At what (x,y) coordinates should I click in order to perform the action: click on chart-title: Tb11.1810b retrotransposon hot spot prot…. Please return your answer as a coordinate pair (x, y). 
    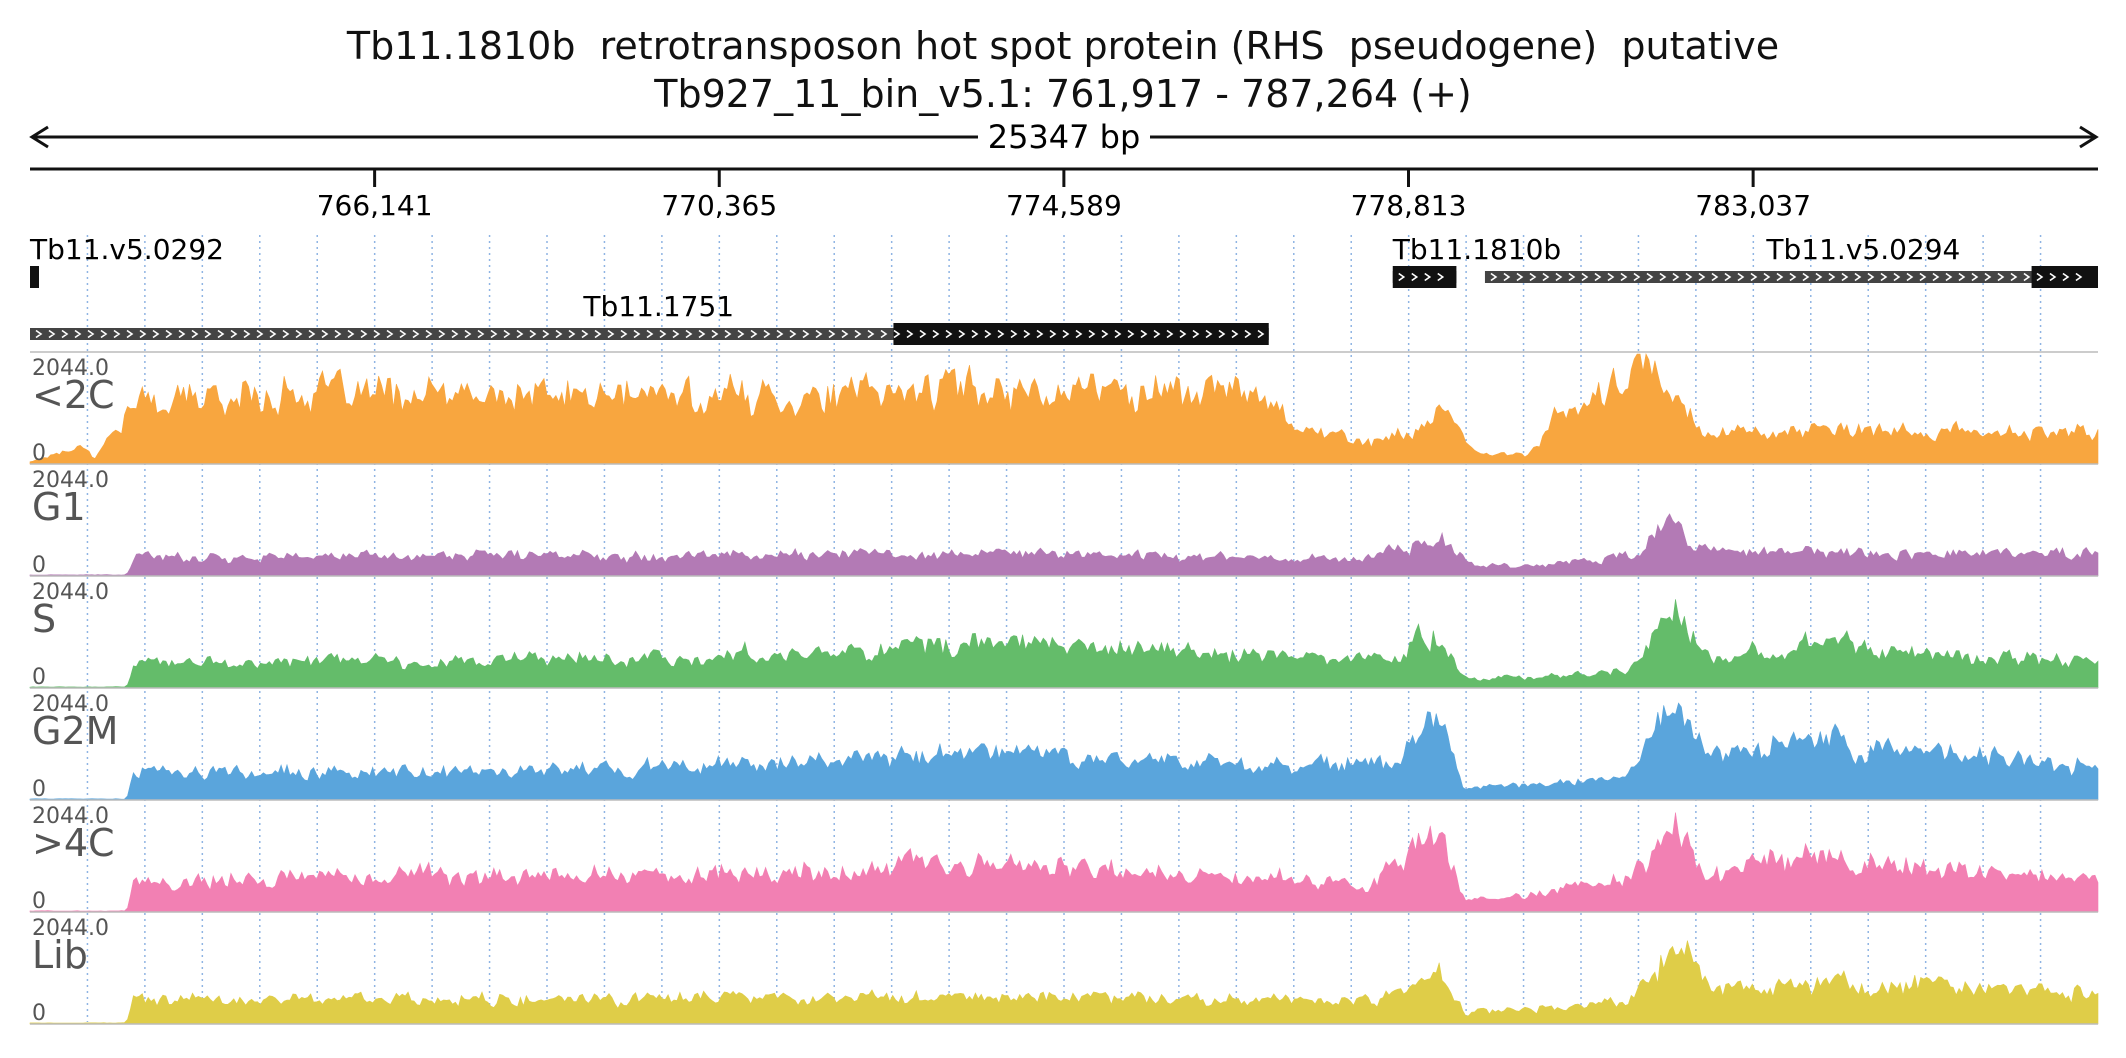
    Looking at the image, I should click on (1063, 46).